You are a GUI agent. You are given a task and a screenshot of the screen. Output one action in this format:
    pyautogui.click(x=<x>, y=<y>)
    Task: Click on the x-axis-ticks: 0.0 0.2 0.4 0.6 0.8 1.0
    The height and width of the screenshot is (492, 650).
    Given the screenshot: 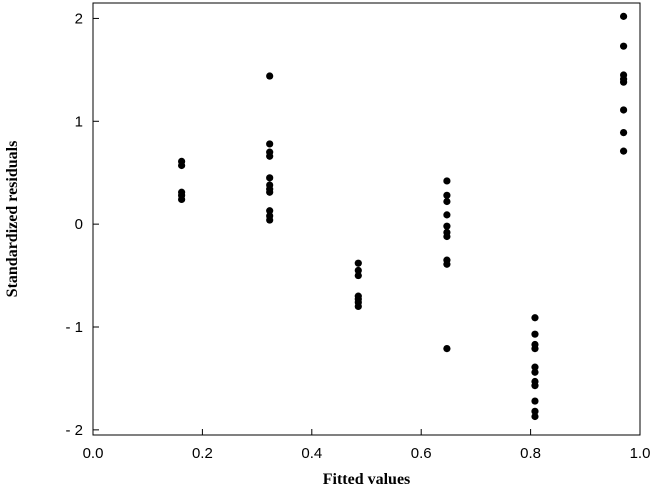 What is the action you would take?
    pyautogui.click(x=366, y=445)
    